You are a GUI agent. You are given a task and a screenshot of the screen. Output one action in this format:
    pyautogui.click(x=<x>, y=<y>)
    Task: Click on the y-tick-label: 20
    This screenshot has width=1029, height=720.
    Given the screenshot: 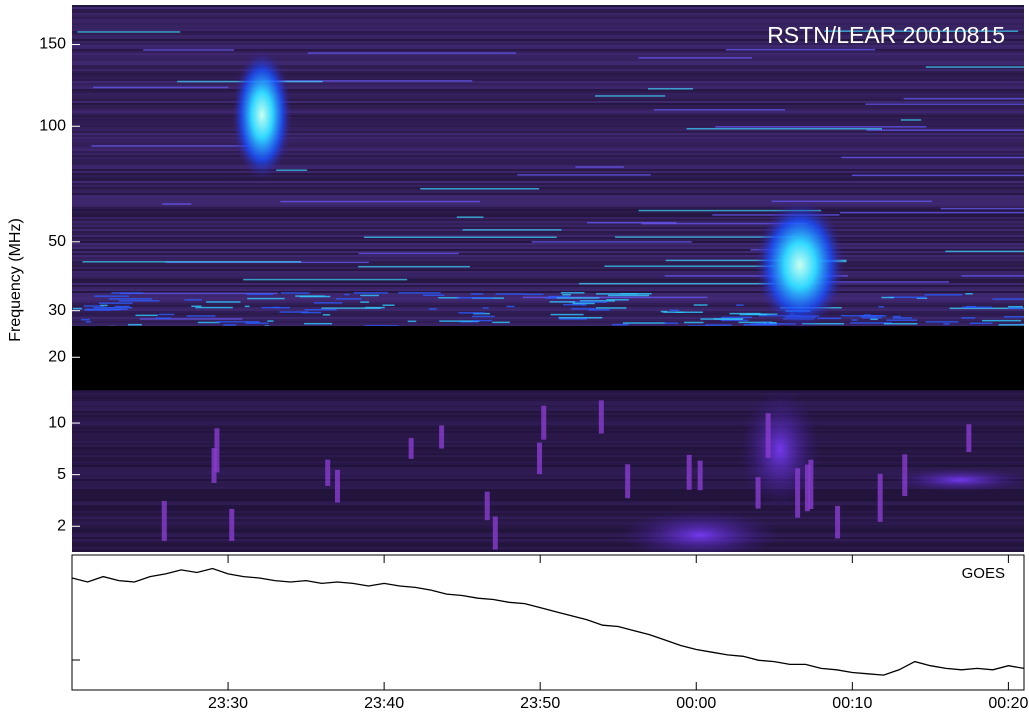 What is the action you would take?
    pyautogui.click(x=57, y=356)
    